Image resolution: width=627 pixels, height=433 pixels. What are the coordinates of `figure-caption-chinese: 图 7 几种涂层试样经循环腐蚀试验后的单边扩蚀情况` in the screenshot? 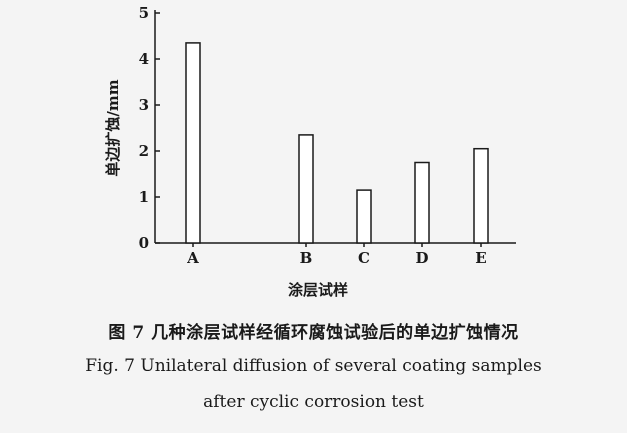 It's located at (313, 333).